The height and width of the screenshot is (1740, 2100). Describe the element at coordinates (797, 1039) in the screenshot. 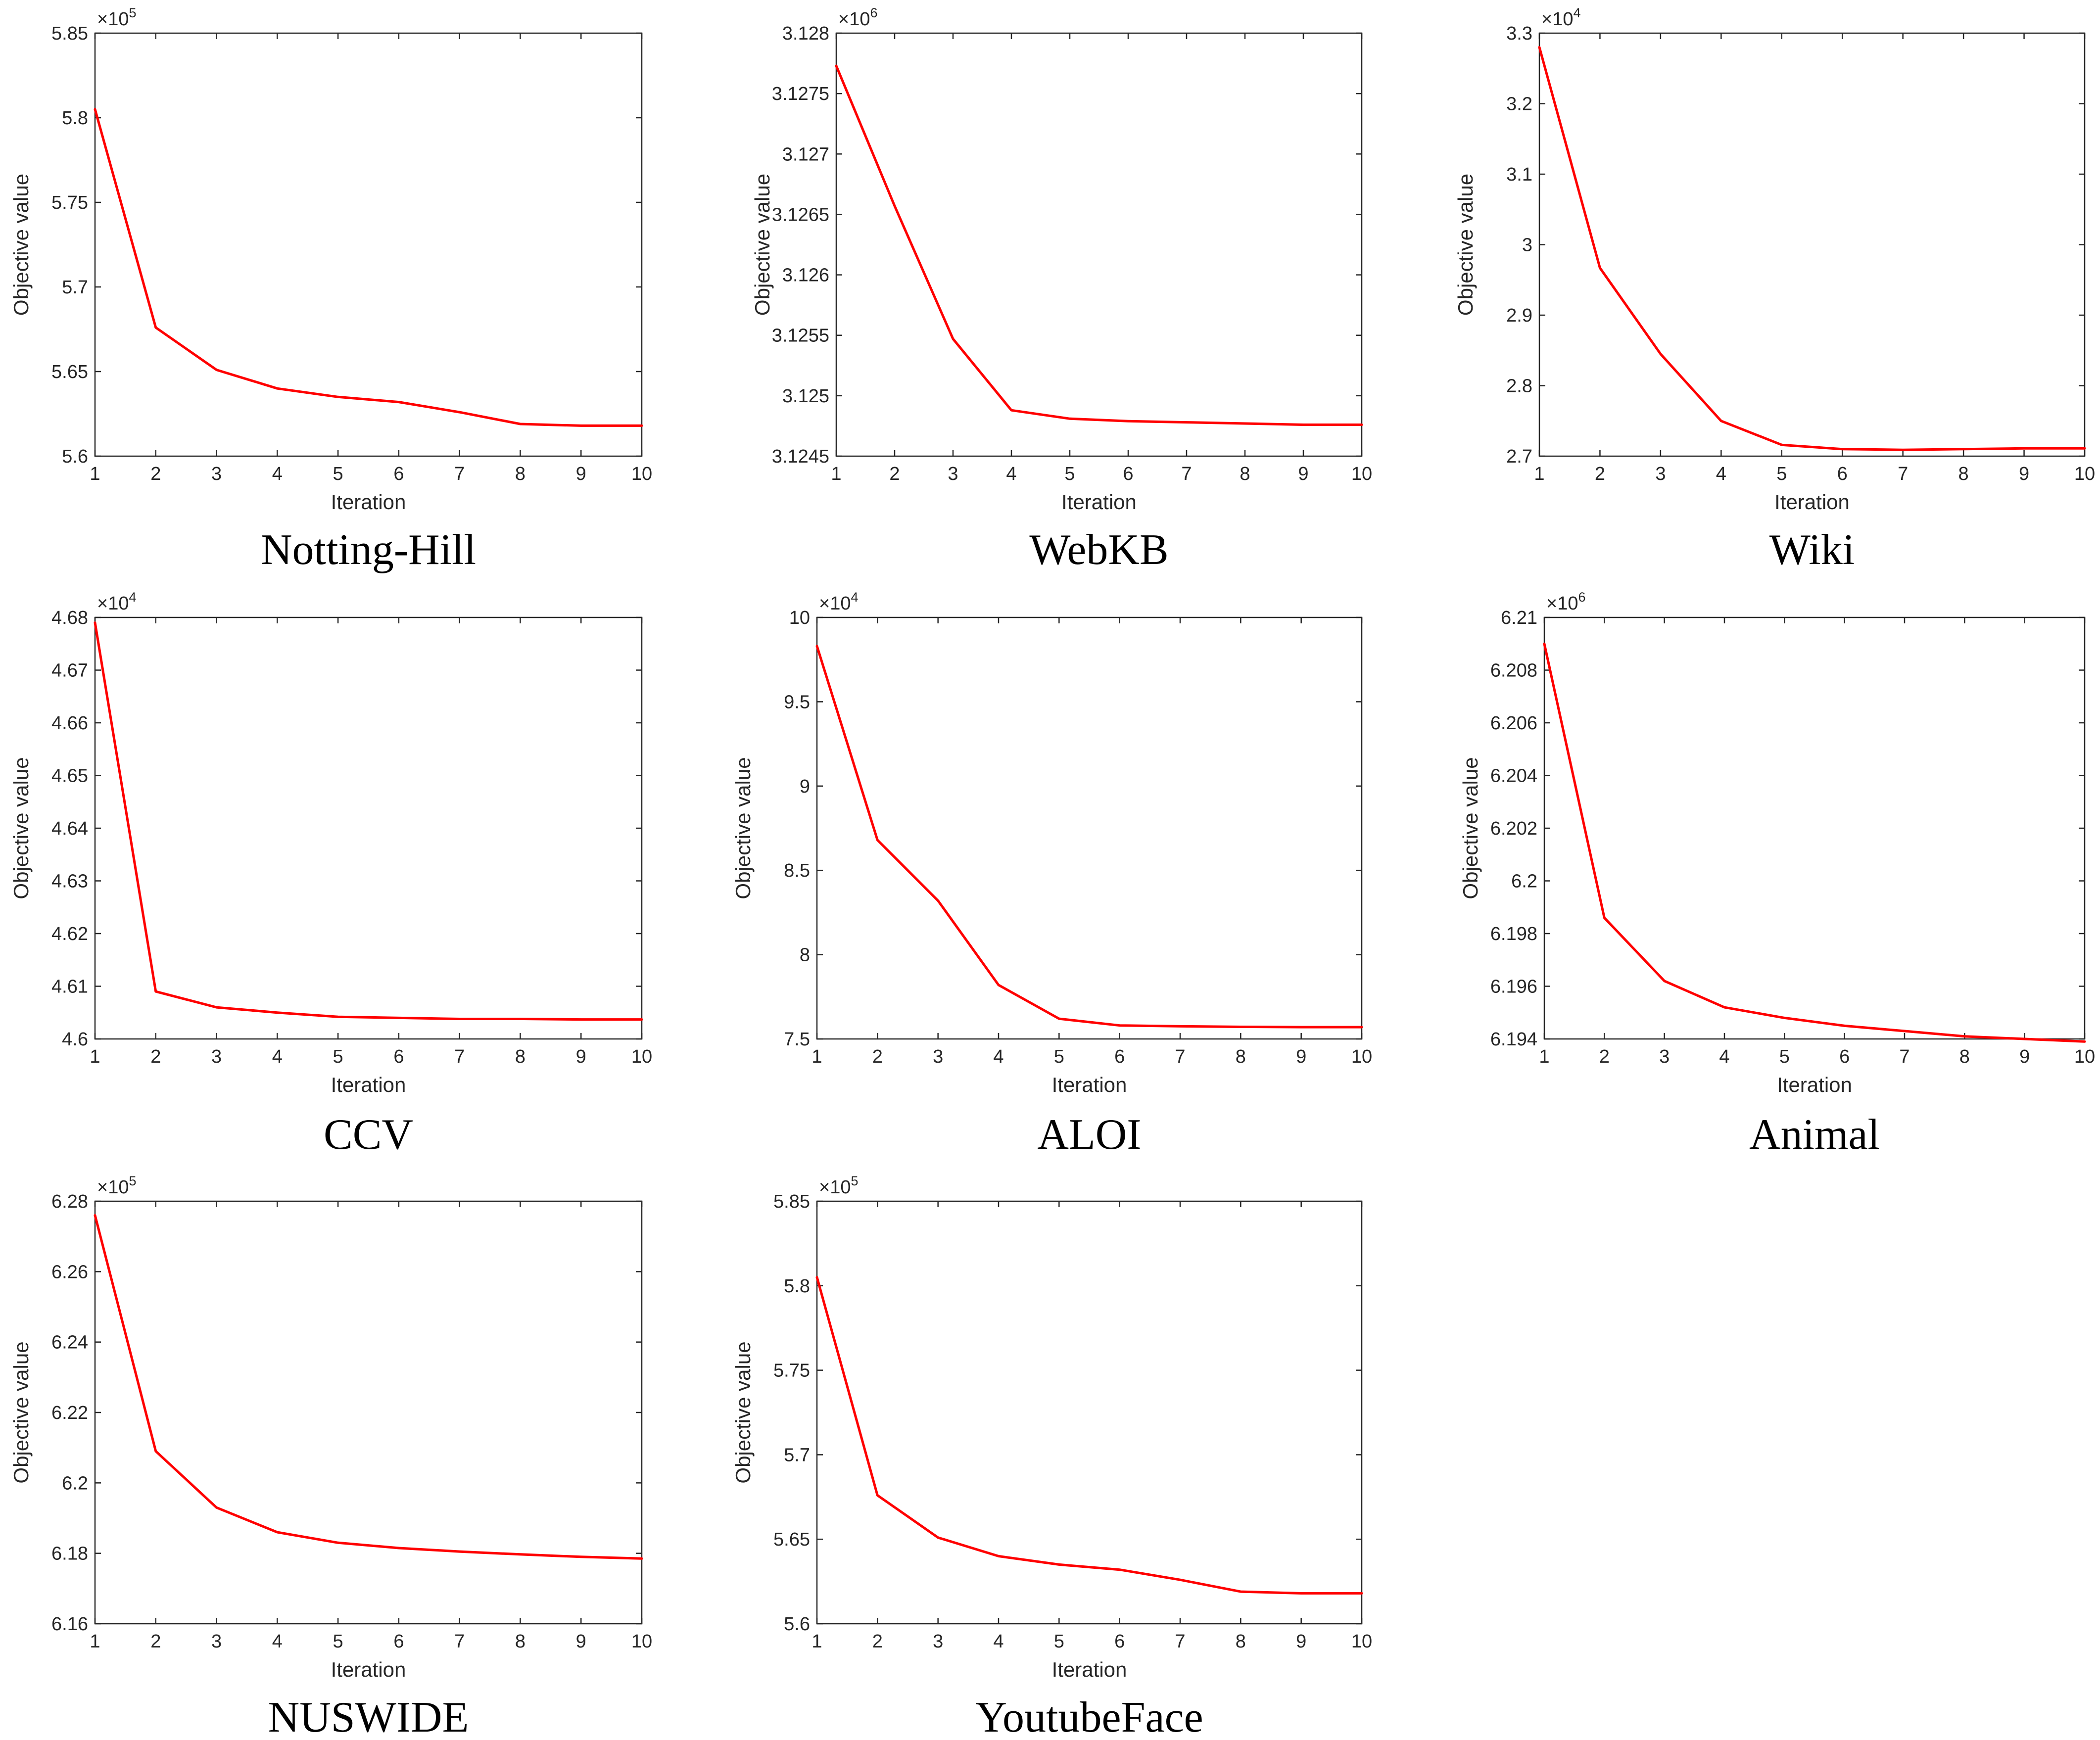

I see `y-tick-label: 7.5` at that location.